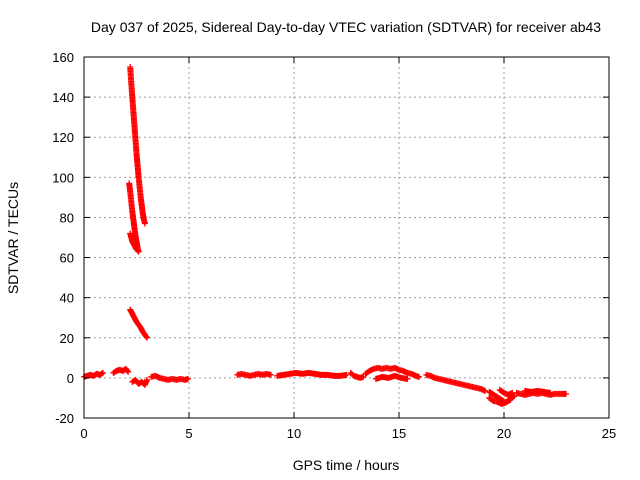 This screenshot has height=480, width=640. Describe the element at coordinates (83, 433) in the screenshot. I see `x-tick-label: 0` at that location.